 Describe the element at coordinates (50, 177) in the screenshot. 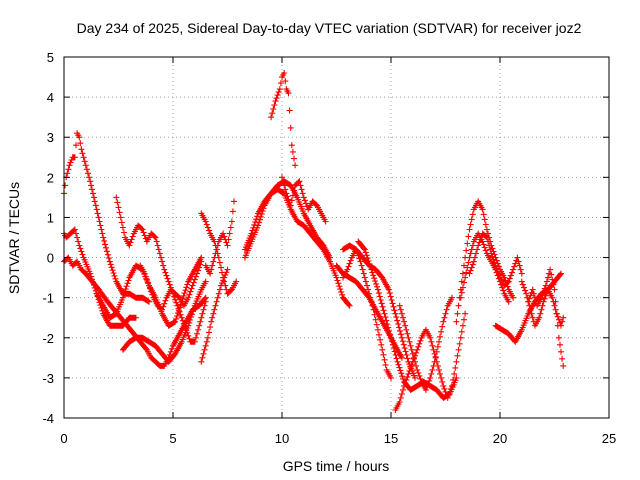

I see `y-tick-label: 2` at that location.